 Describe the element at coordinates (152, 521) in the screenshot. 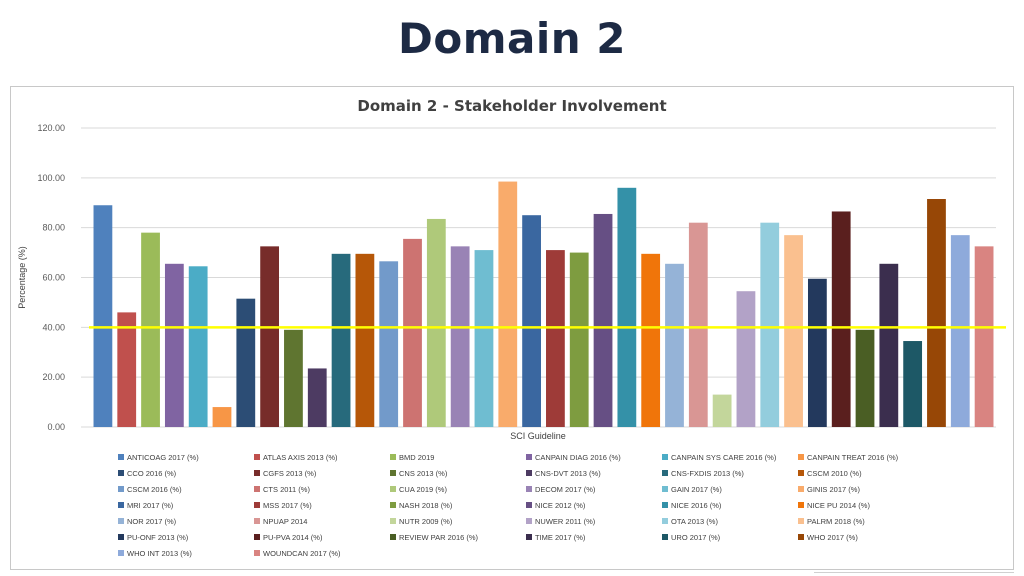

I see `legend-label: NOR 2017 (%)` at that location.